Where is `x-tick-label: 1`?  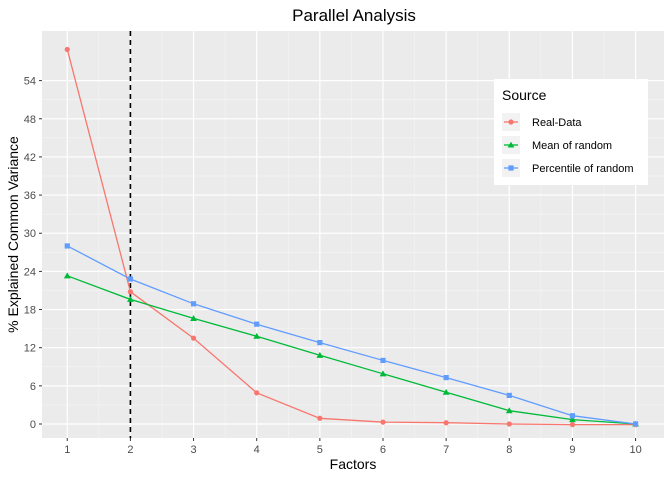 x-tick-label: 1 is located at coordinates (67, 450).